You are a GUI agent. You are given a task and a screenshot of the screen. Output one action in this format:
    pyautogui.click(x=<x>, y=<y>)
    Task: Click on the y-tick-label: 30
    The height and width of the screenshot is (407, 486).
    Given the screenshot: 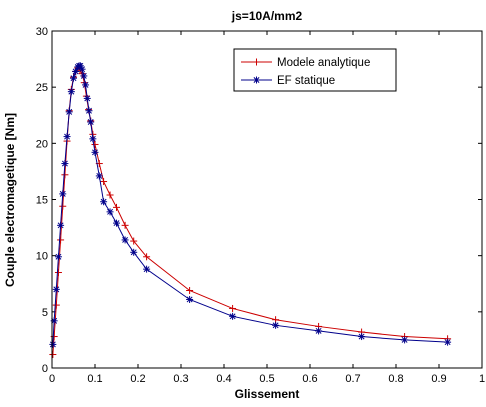 What is the action you would take?
    pyautogui.click(x=42, y=32)
    